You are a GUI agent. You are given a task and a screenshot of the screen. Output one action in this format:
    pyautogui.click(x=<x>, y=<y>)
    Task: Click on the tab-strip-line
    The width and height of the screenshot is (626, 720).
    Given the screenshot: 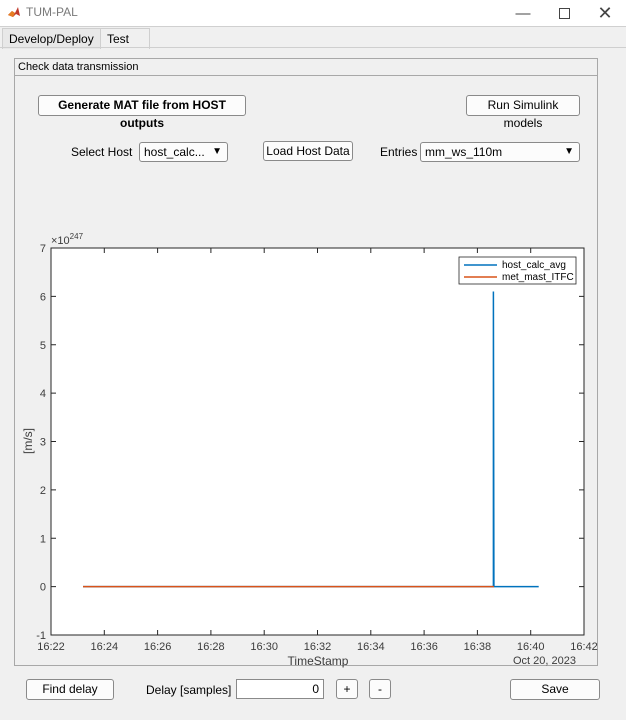 What is the action you would take?
    pyautogui.click(x=313, y=47)
    